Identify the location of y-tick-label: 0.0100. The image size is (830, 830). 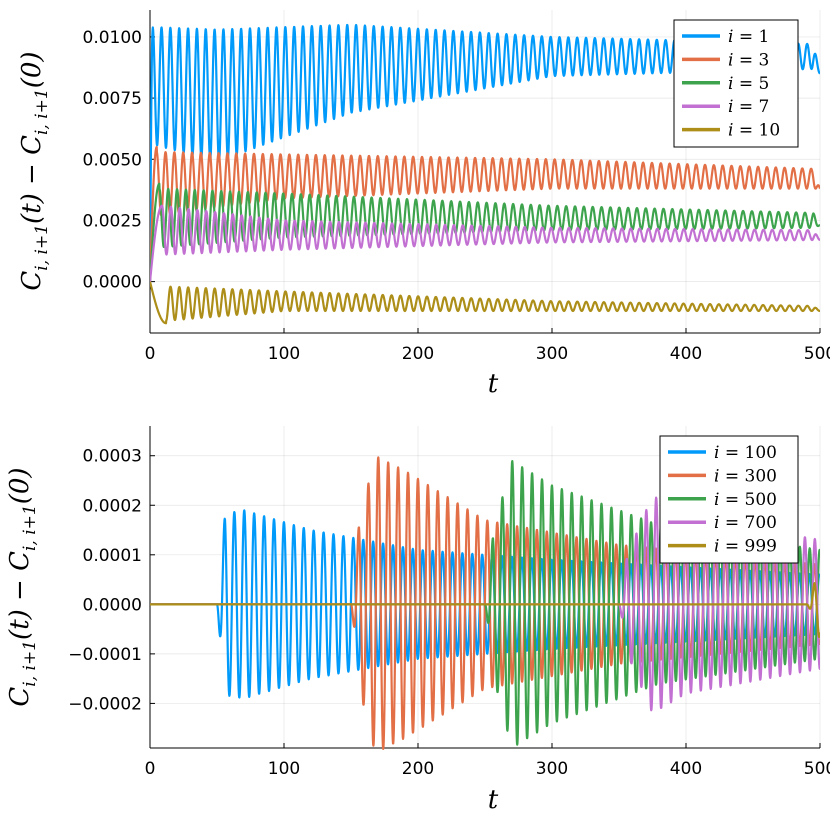
(112, 38).